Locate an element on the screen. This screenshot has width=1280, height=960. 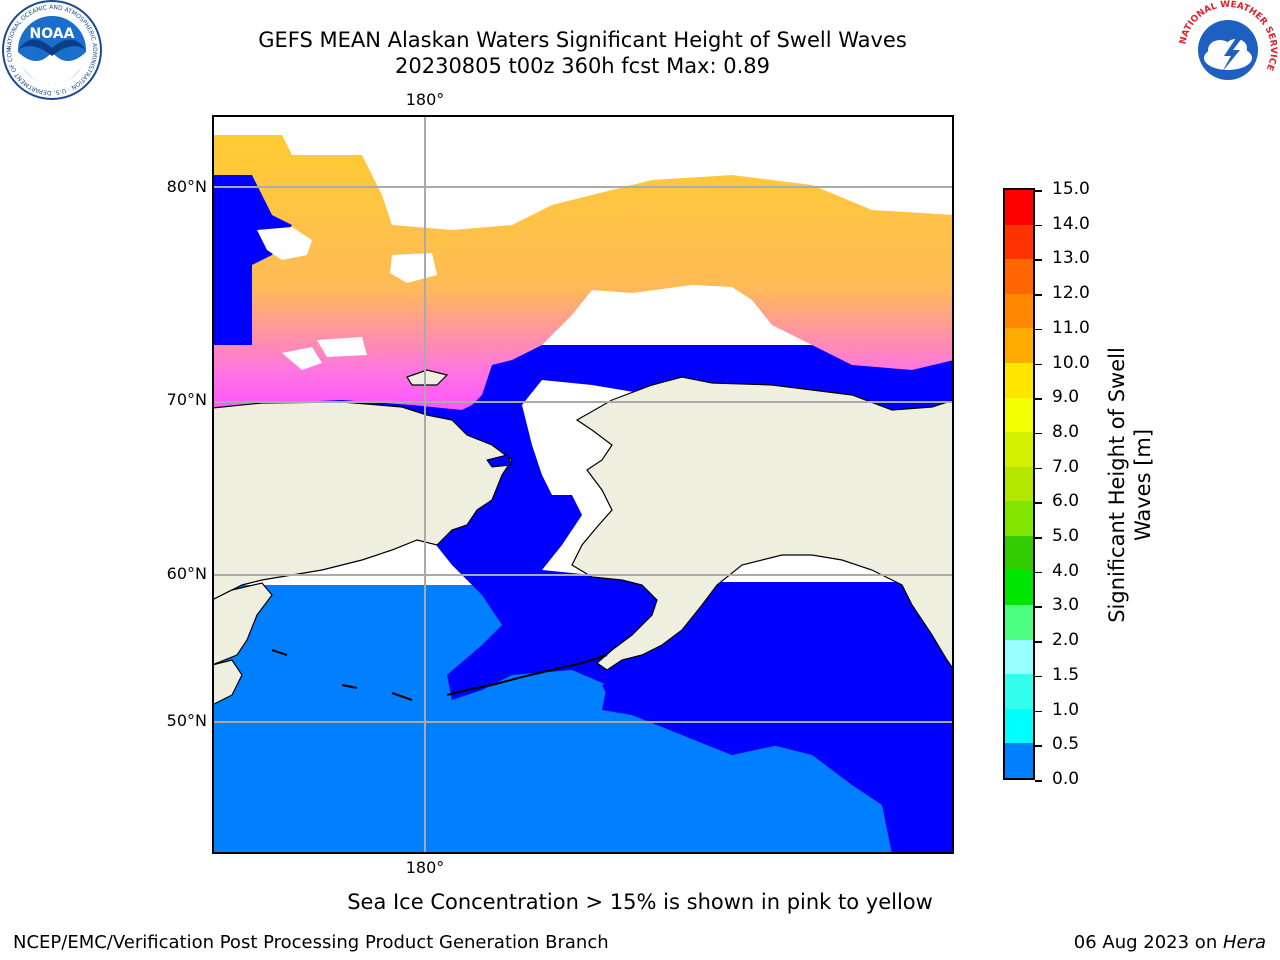
colorbar is located at coordinates (1019, 484).